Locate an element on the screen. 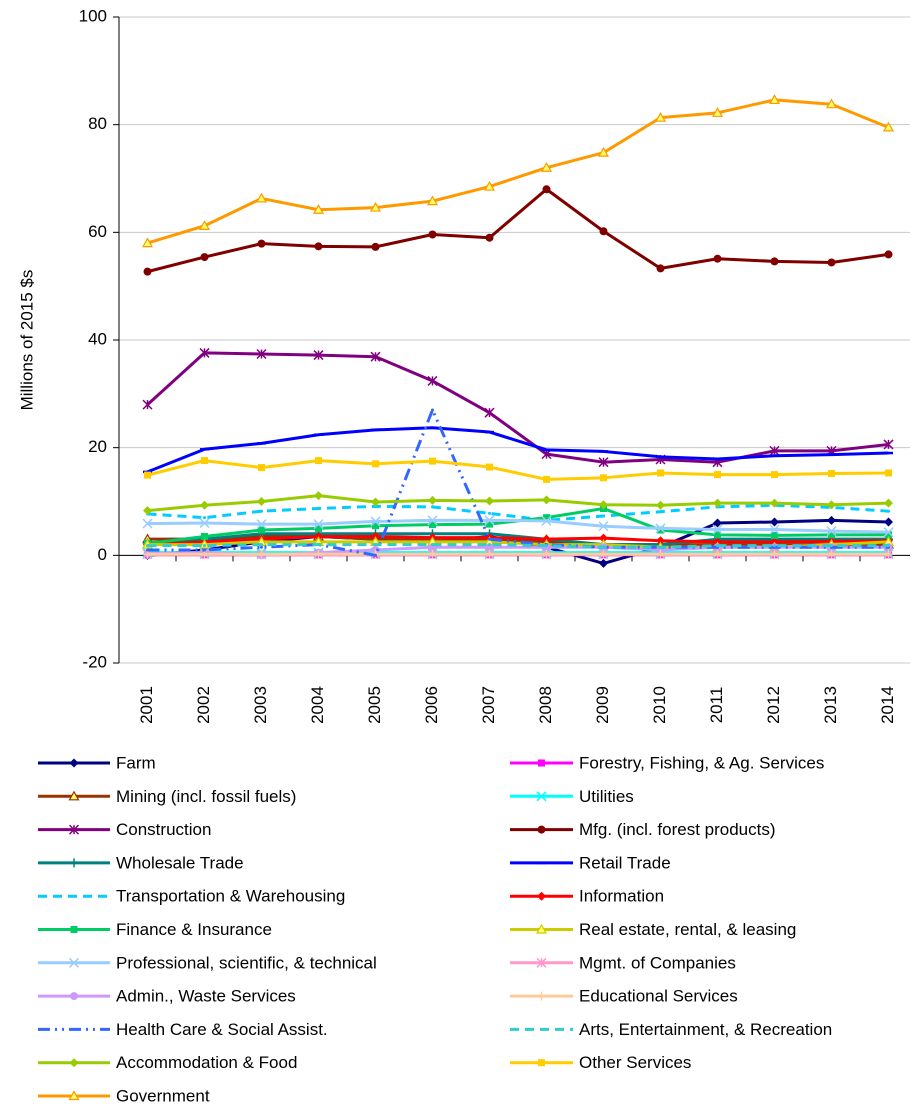 This screenshot has height=1109, width=915. legend-label: Utilities is located at coordinates (606, 796).